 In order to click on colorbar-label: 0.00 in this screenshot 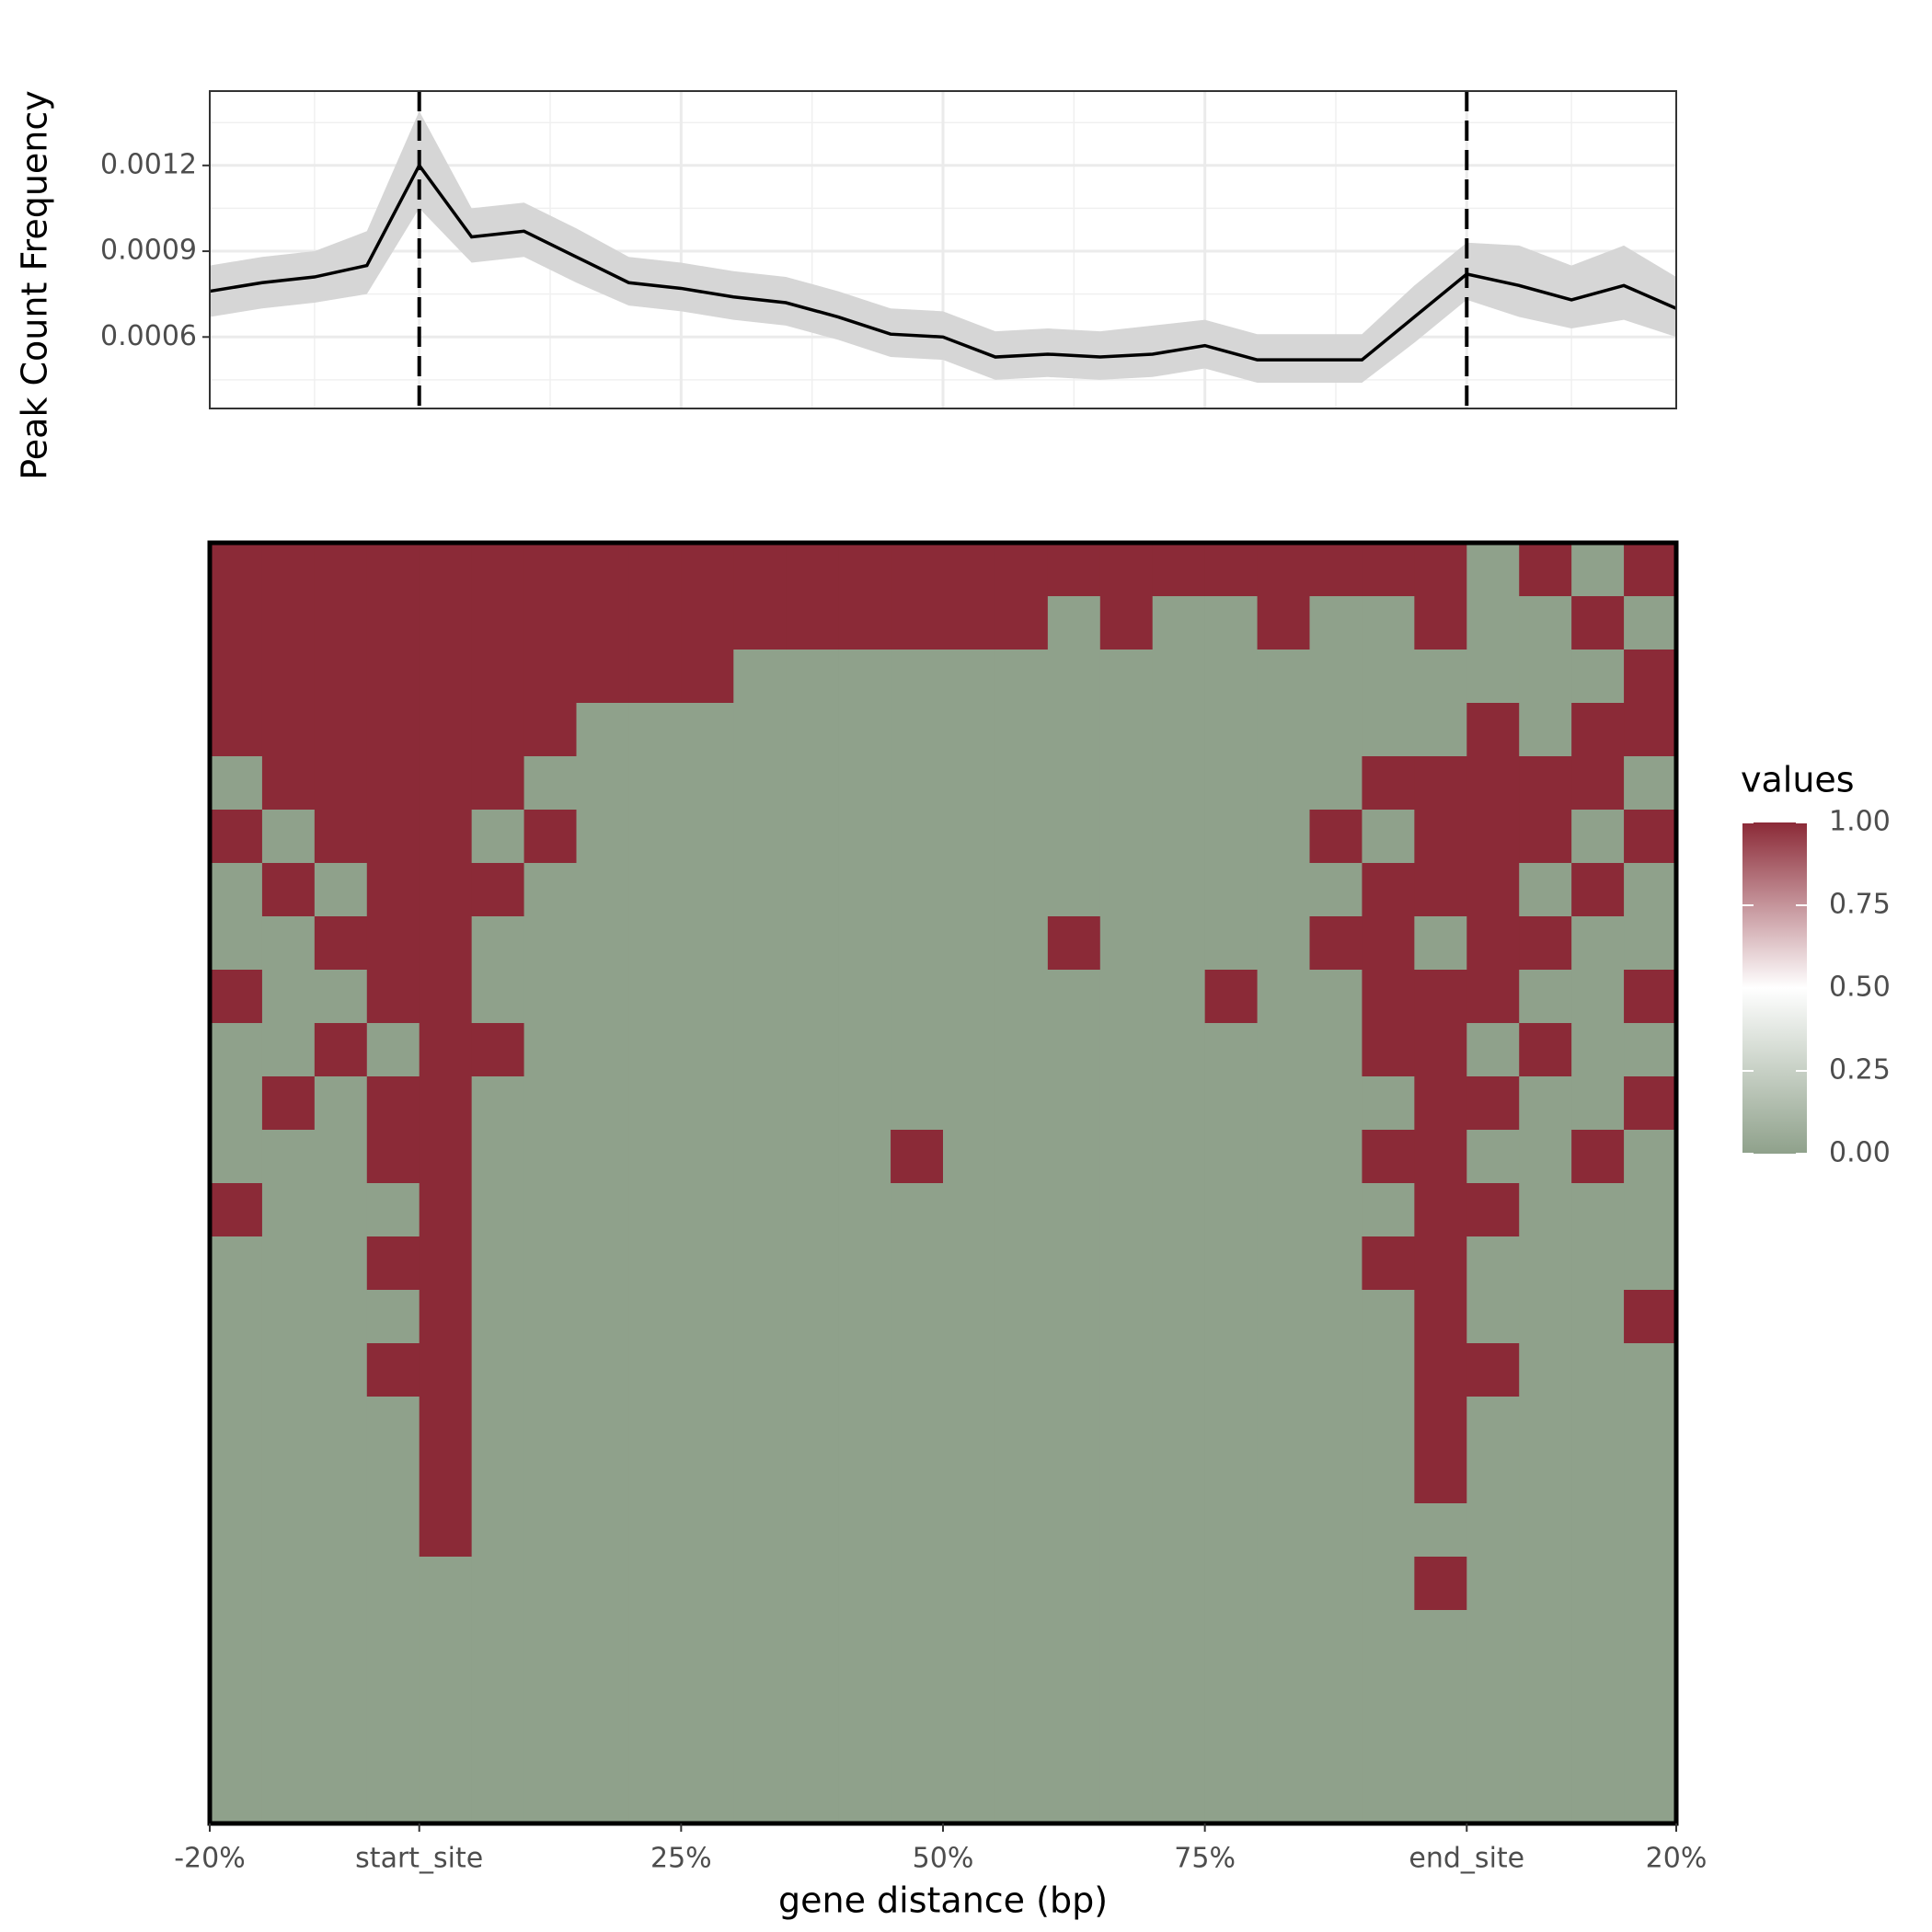, I will do `click(1860, 1153)`.